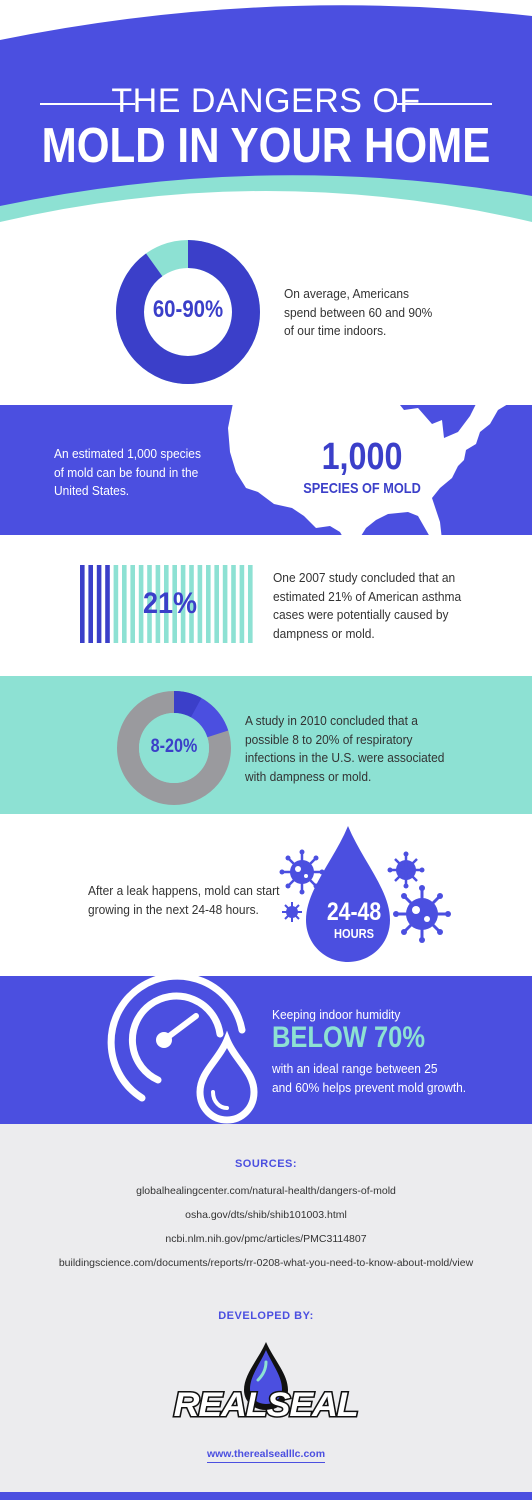 The height and width of the screenshot is (1500, 532). I want to click on text-line: On average, Americans, so click(346, 293).